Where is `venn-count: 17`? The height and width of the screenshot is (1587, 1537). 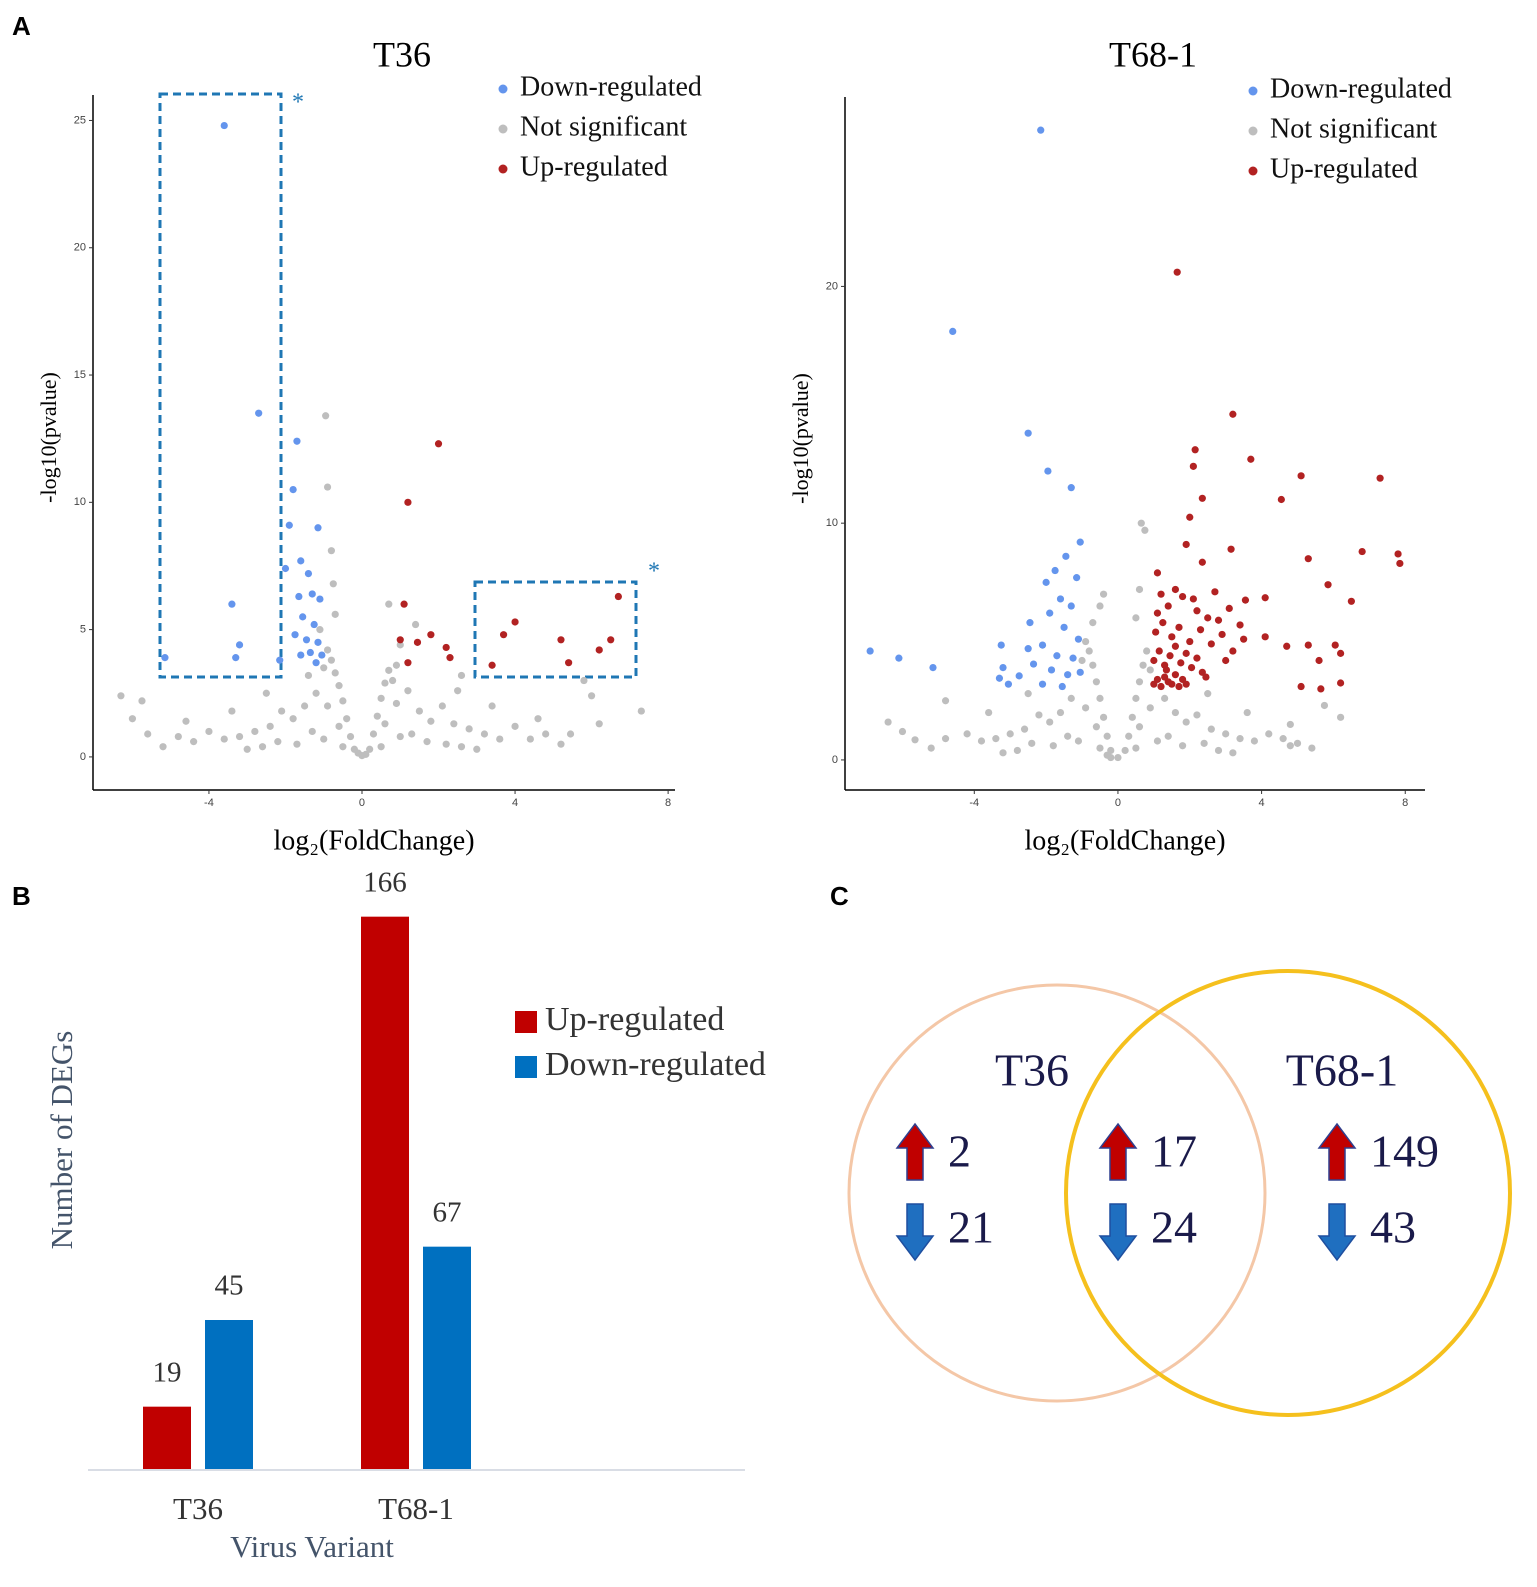 venn-count: 17 is located at coordinates (1174, 1151).